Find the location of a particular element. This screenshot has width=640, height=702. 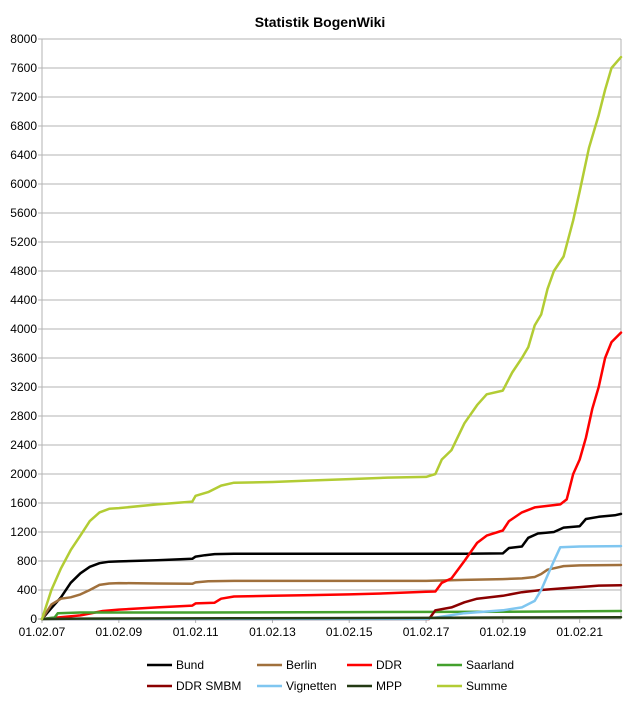

legend-label: Saarland is located at coordinates (490, 665).